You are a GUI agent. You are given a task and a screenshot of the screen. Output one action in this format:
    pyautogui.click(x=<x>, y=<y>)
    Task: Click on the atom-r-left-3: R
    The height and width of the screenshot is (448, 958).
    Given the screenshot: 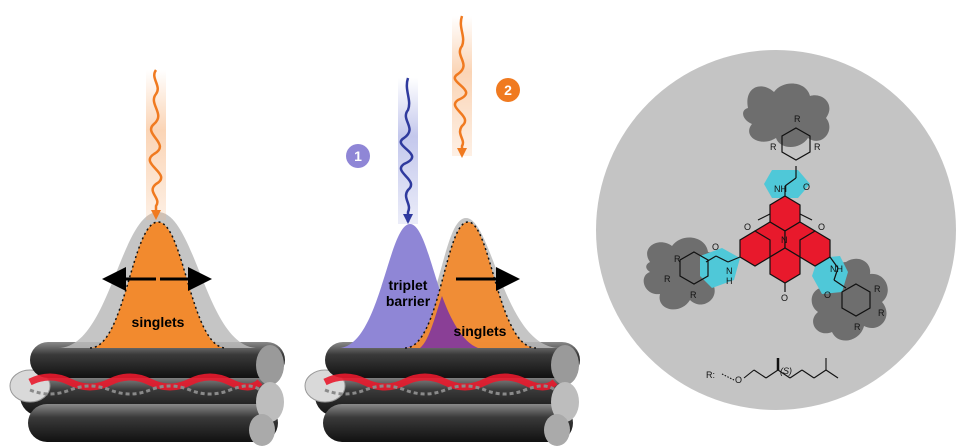 What is the action you would take?
    pyautogui.click(x=693, y=295)
    